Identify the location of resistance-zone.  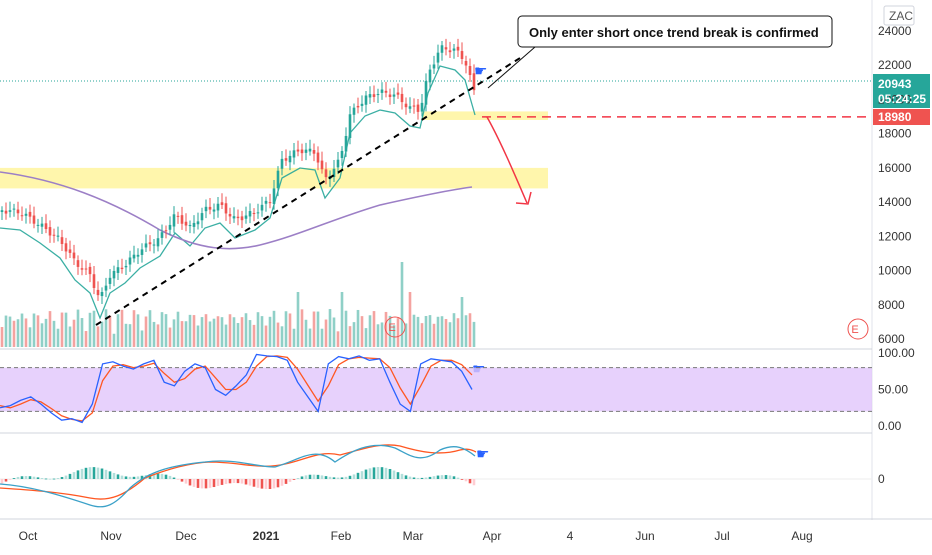
(274, 178).